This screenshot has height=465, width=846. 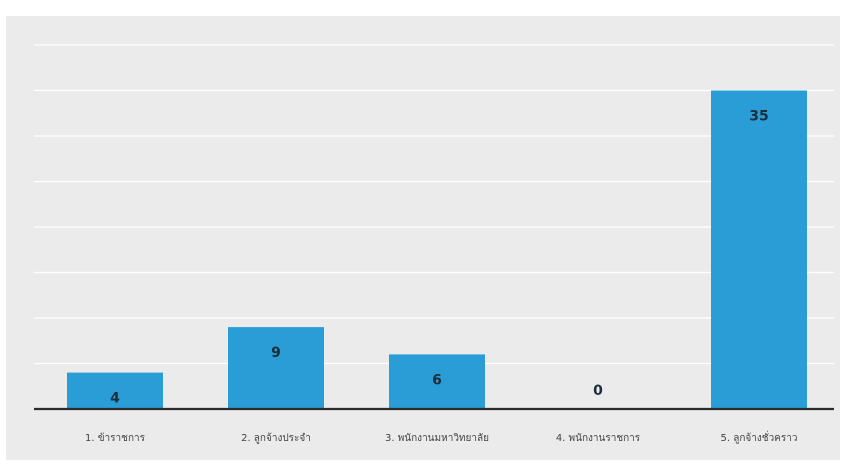 I want to click on data-label: 6, so click(x=437, y=380).